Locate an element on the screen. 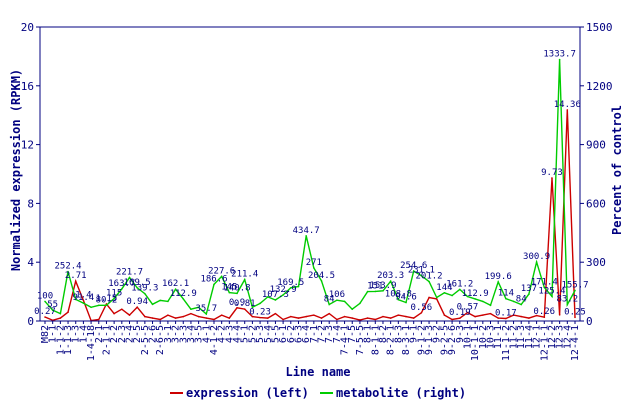 The width and height of the screenshot is (630, 420). data-label: 0.56 is located at coordinates (422, 308).